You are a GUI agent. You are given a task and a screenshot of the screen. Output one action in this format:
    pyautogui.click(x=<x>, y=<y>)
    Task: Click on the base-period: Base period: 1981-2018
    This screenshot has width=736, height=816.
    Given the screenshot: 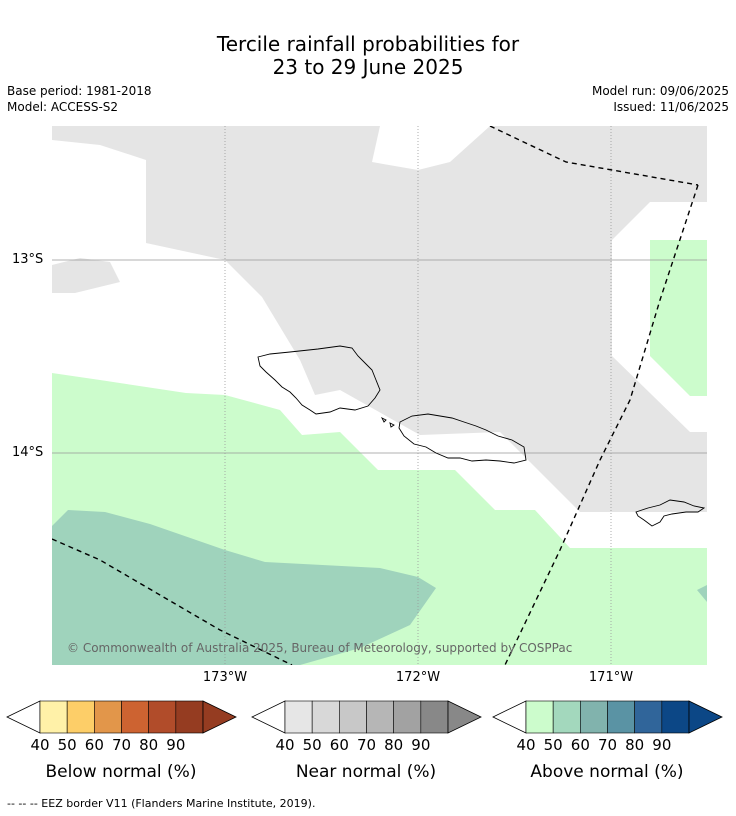 What is the action you would take?
    pyautogui.click(x=79, y=91)
    